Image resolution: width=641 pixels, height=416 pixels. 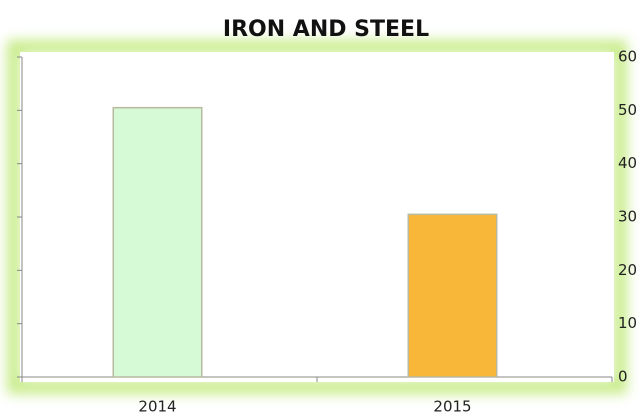 What do you see at coordinates (627, 217) in the screenshot?
I see `y-tick-label: 30` at bounding box center [627, 217].